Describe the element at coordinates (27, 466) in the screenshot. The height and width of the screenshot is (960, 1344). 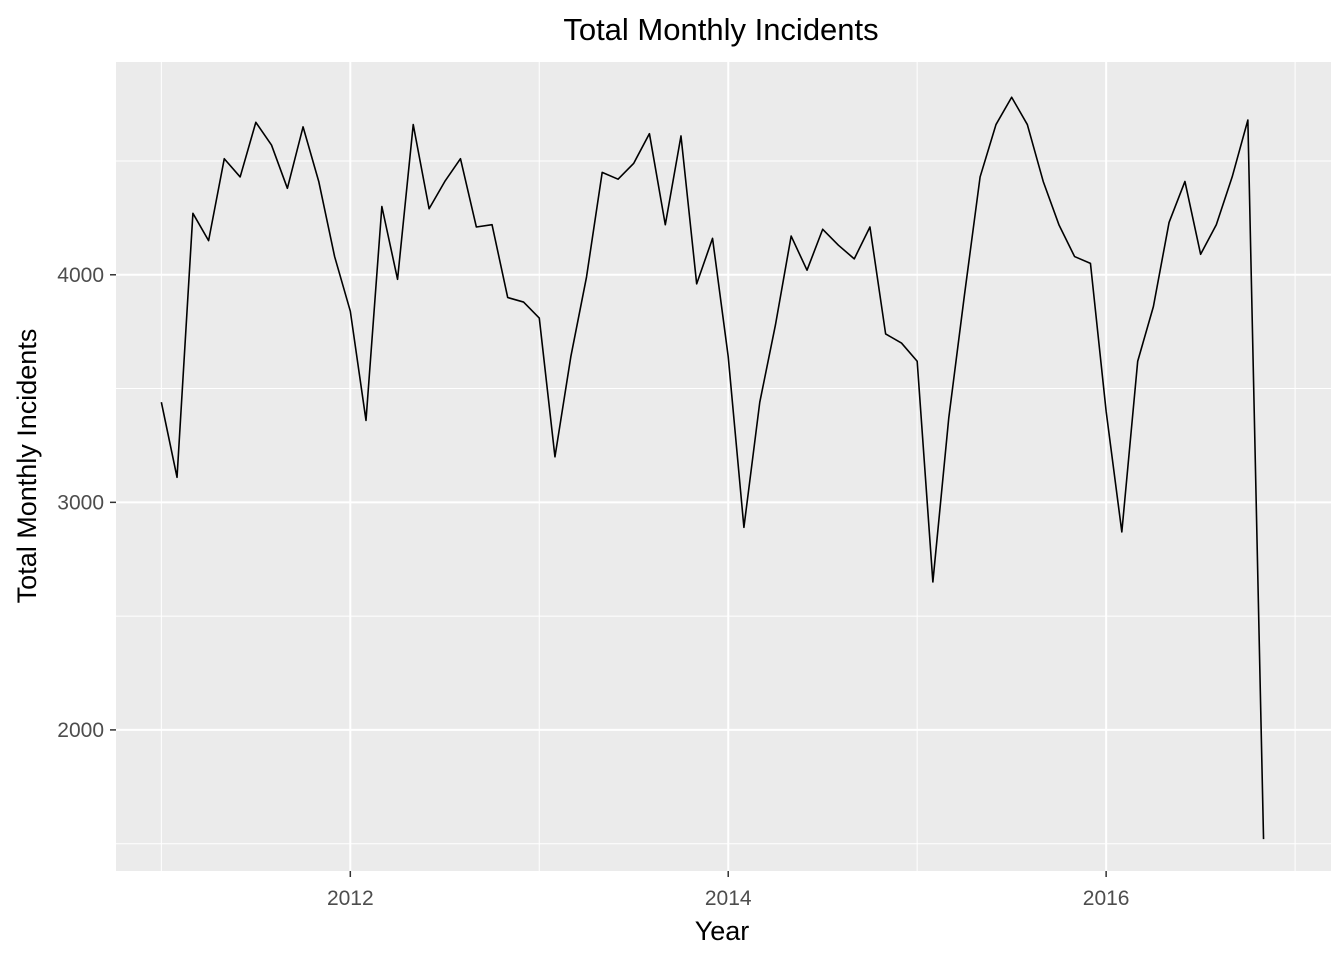
I see `y-axis-title: Total Monthly Incidents` at that location.